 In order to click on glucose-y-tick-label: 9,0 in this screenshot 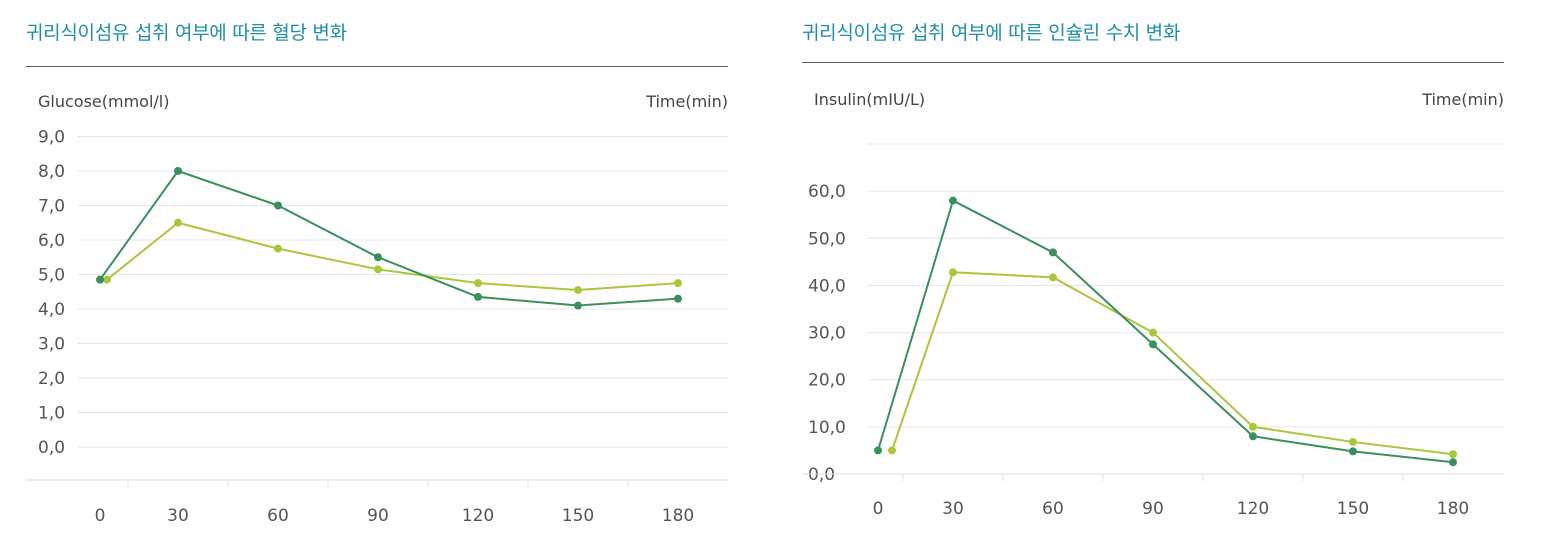, I will do `click(51, 138)`.